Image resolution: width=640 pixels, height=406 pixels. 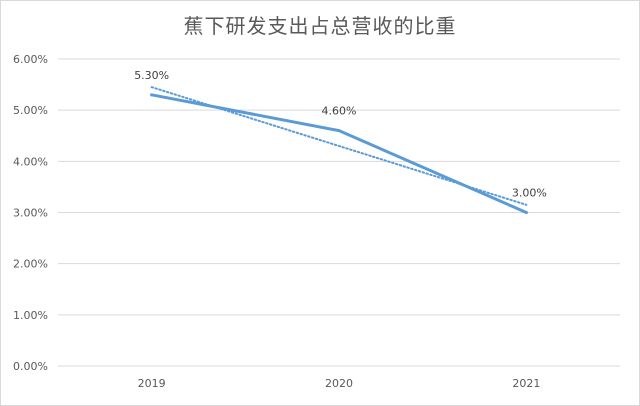 I want to click on y-tick-label-4: 4.00%, so click(x=30, y=161).